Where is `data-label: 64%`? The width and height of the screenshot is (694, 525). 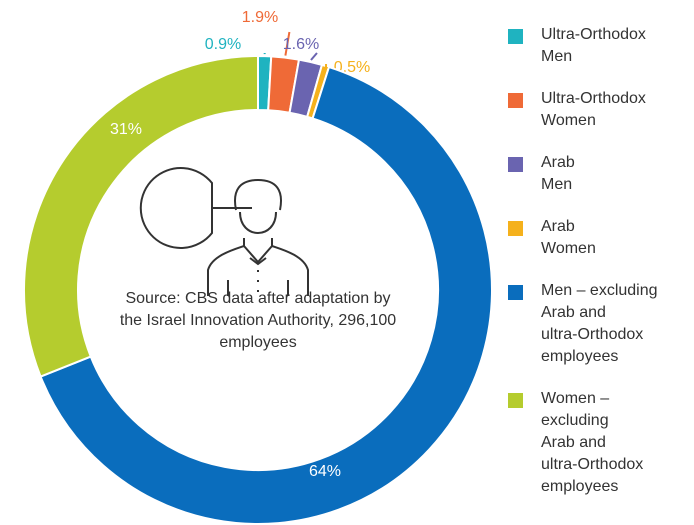 data-label: 64% is located at coordinates (325, 471).